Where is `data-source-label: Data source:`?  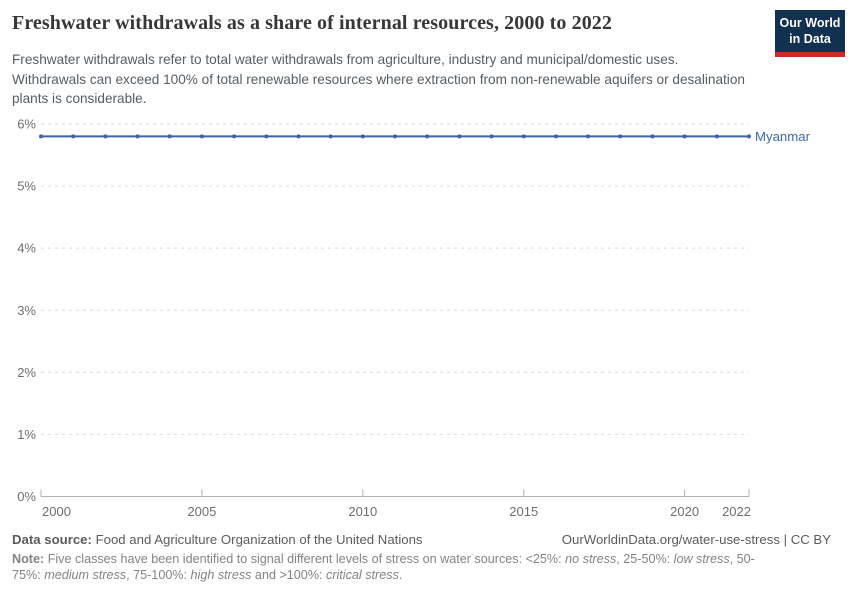
data-source-label: Data source: is located at coordinates (52, 539).